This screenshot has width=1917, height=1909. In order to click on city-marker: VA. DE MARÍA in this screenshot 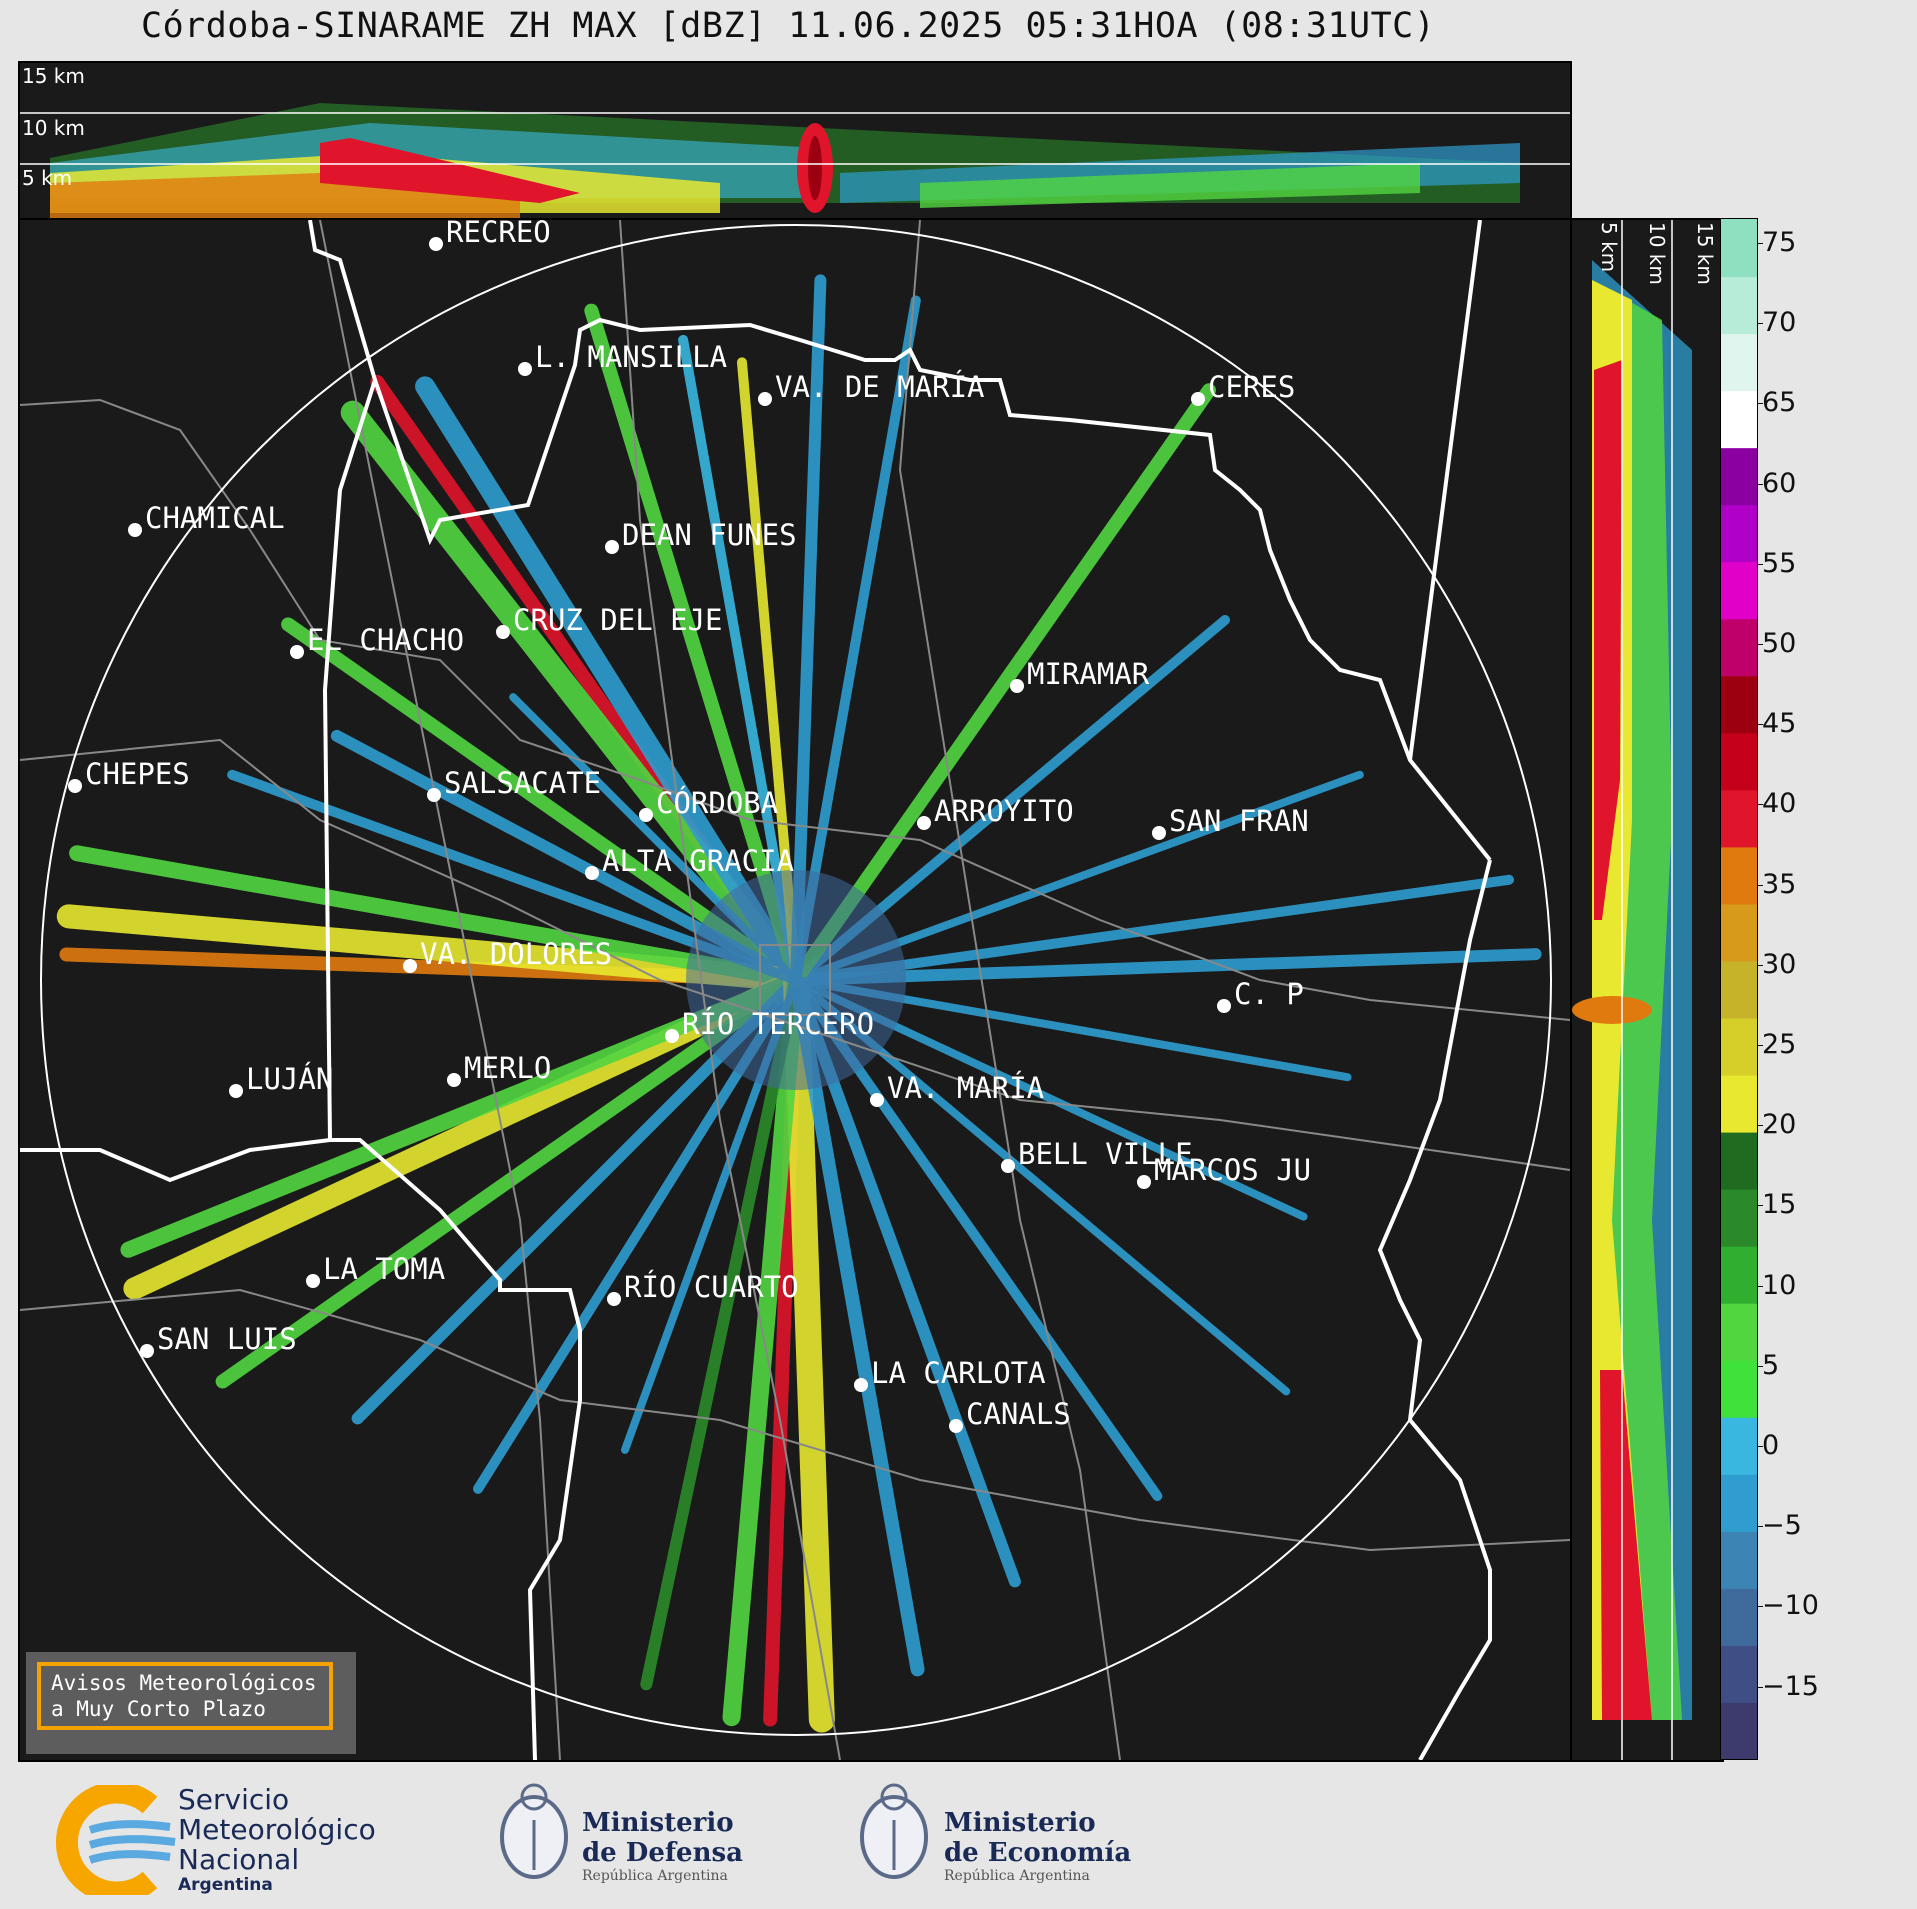, I will do `click(871, 388)`.